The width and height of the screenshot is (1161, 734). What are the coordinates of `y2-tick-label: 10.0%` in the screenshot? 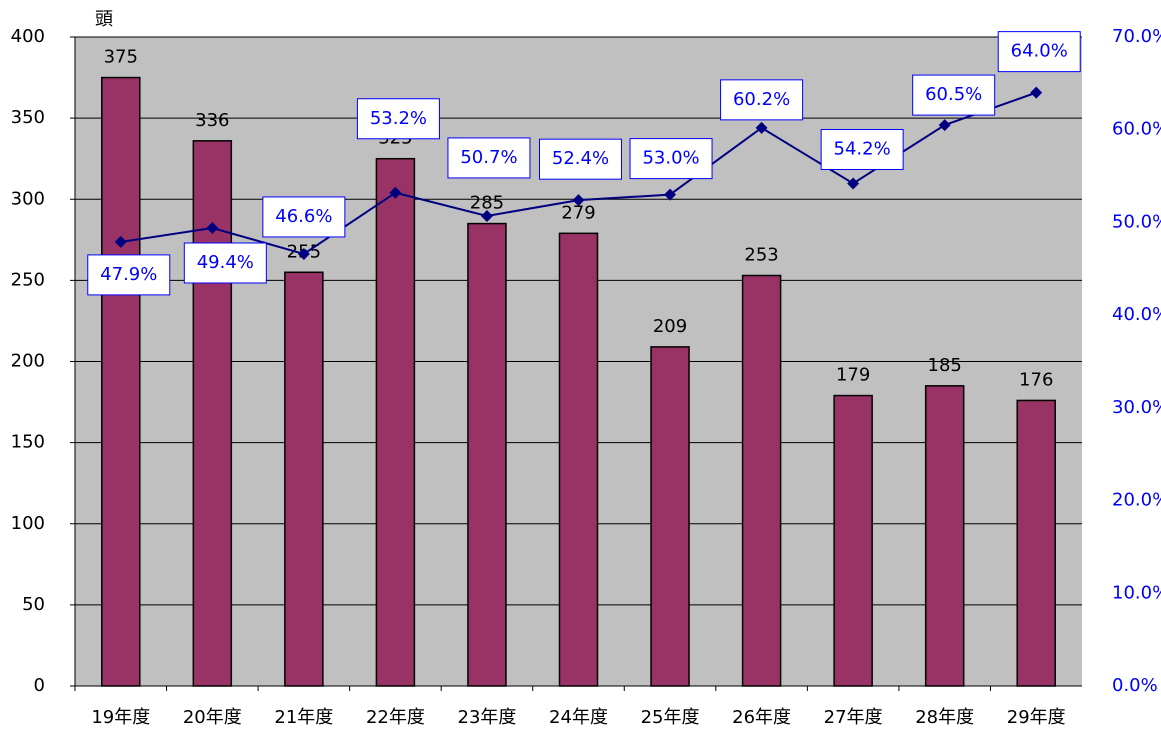 It's located at (1136, 592).